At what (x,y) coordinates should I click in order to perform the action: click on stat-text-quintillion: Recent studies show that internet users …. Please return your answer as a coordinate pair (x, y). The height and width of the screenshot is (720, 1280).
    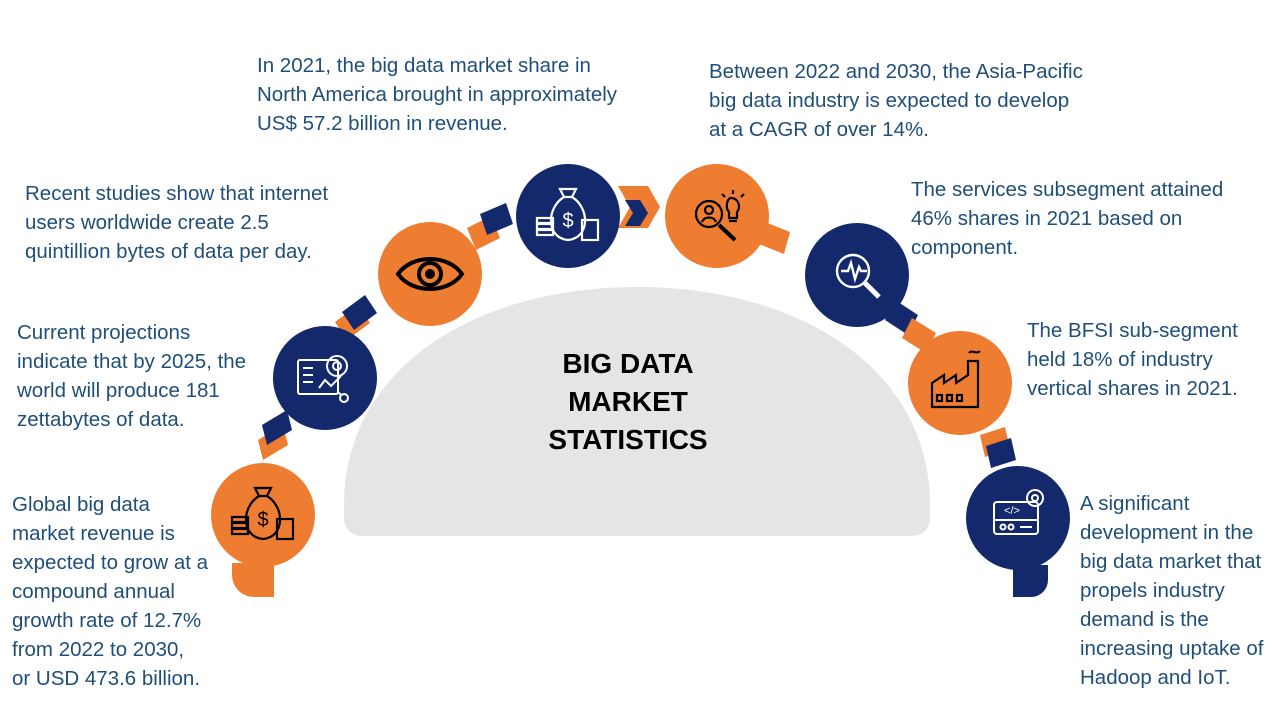
    Looking at the image, I should click on (176, 222).